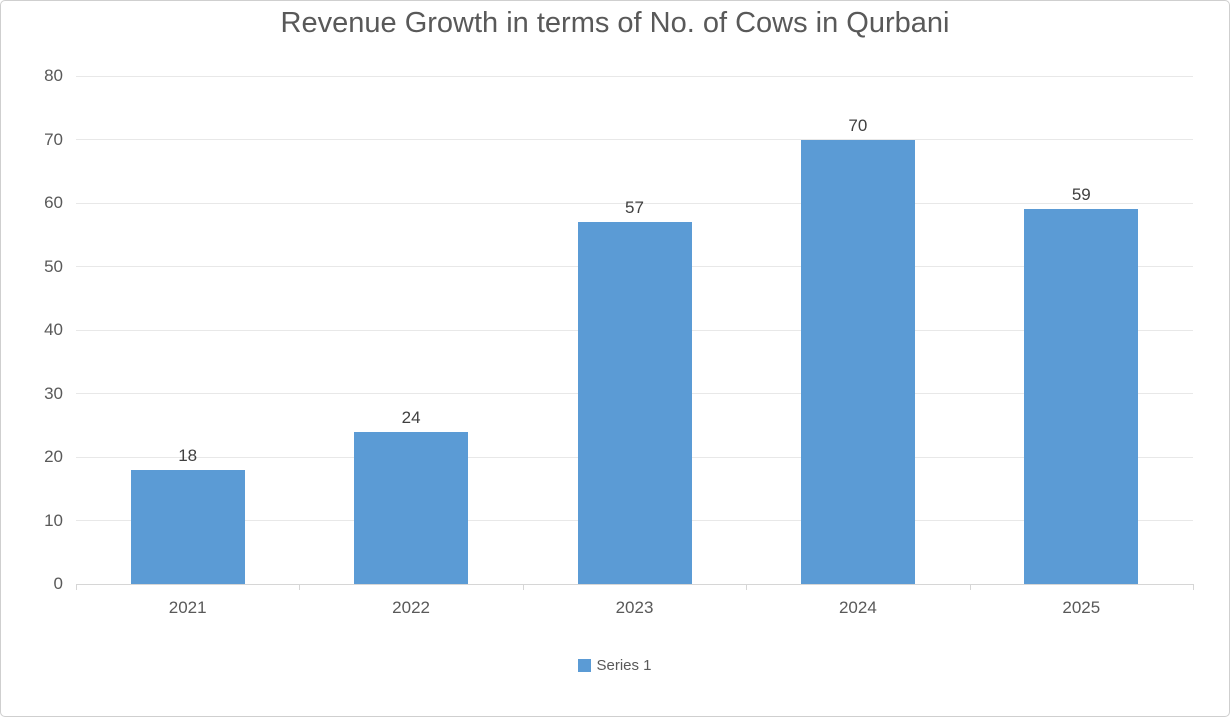  I want to click on bar-2021, so click(187, 526).